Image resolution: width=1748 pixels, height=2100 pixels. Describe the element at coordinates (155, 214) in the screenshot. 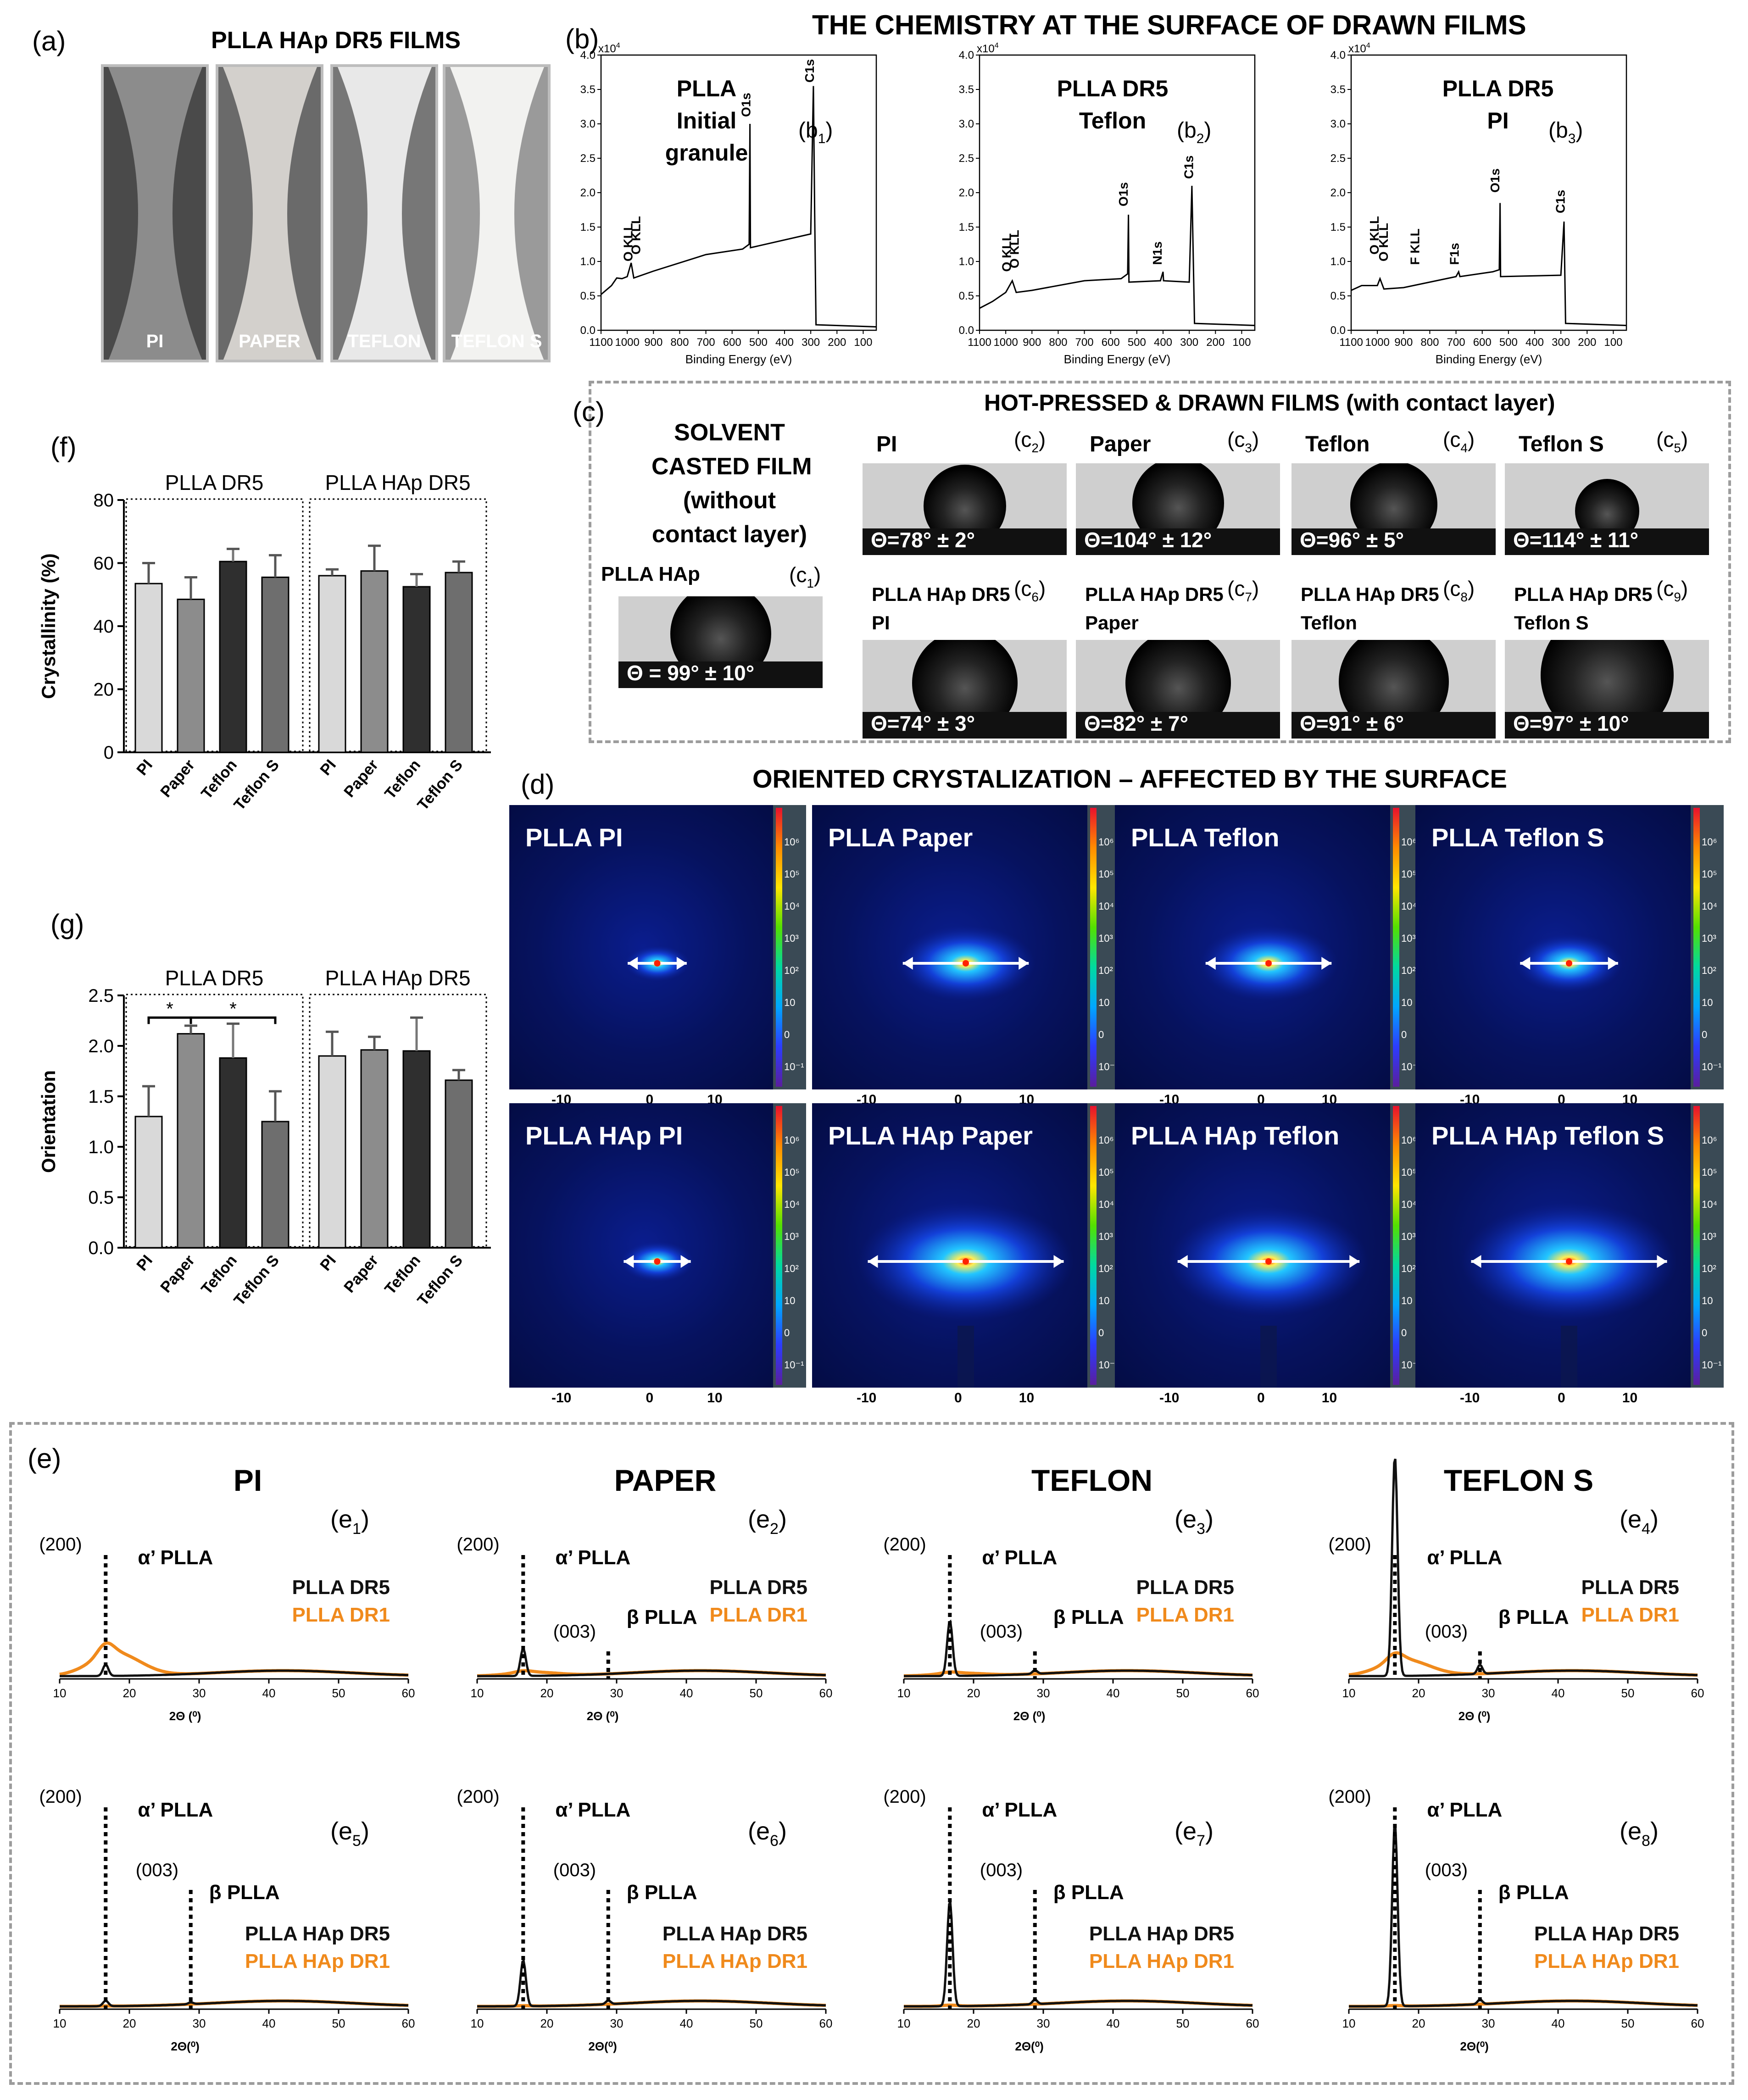

I see `film-shape` at that location.